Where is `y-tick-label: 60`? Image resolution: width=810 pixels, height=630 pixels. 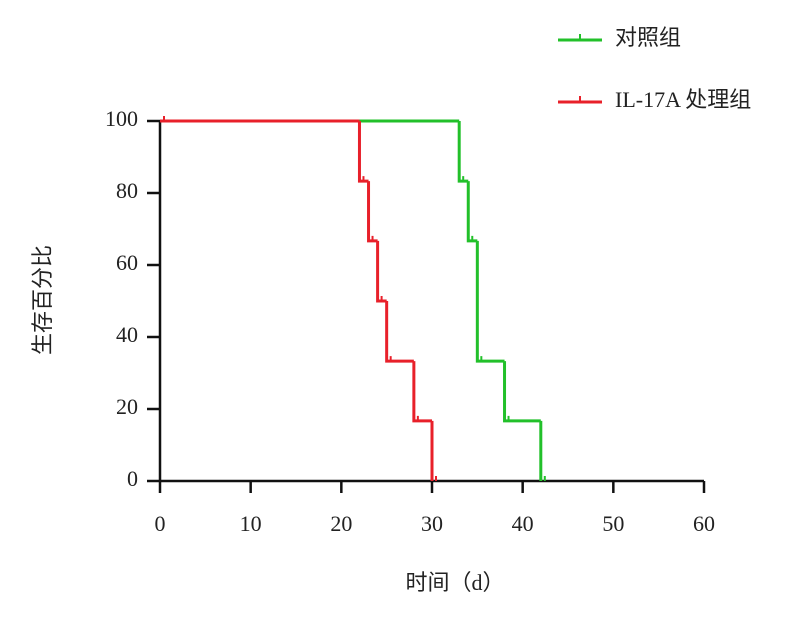 y-tick-label: 60 is located at coordinates (127, 262).